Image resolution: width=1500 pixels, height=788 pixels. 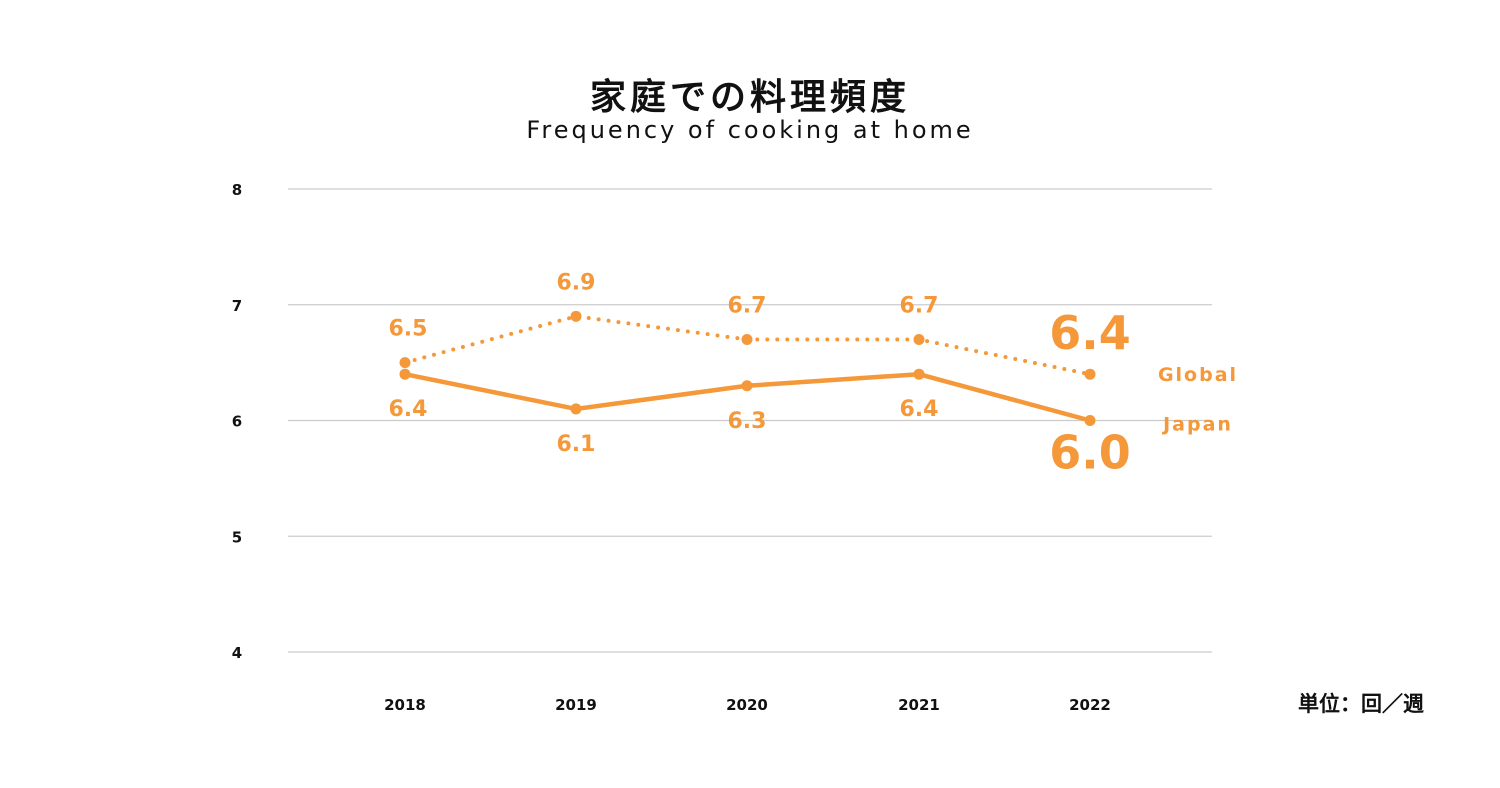 What do you see at coordinates (1197, 425) in the screenshot?
I see `series-name-japan: Japan` at bounding box center [1197, 425].